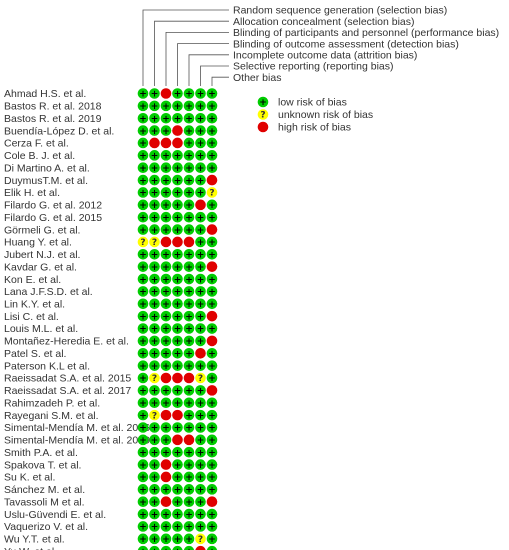 This screenshot has width=509, height=550. What do you see at coordinates (46, 181) in the screenshot?
I see `study-duymust-m-et-al: DuymusT.M. et al.` at bounding box center [46, 181].